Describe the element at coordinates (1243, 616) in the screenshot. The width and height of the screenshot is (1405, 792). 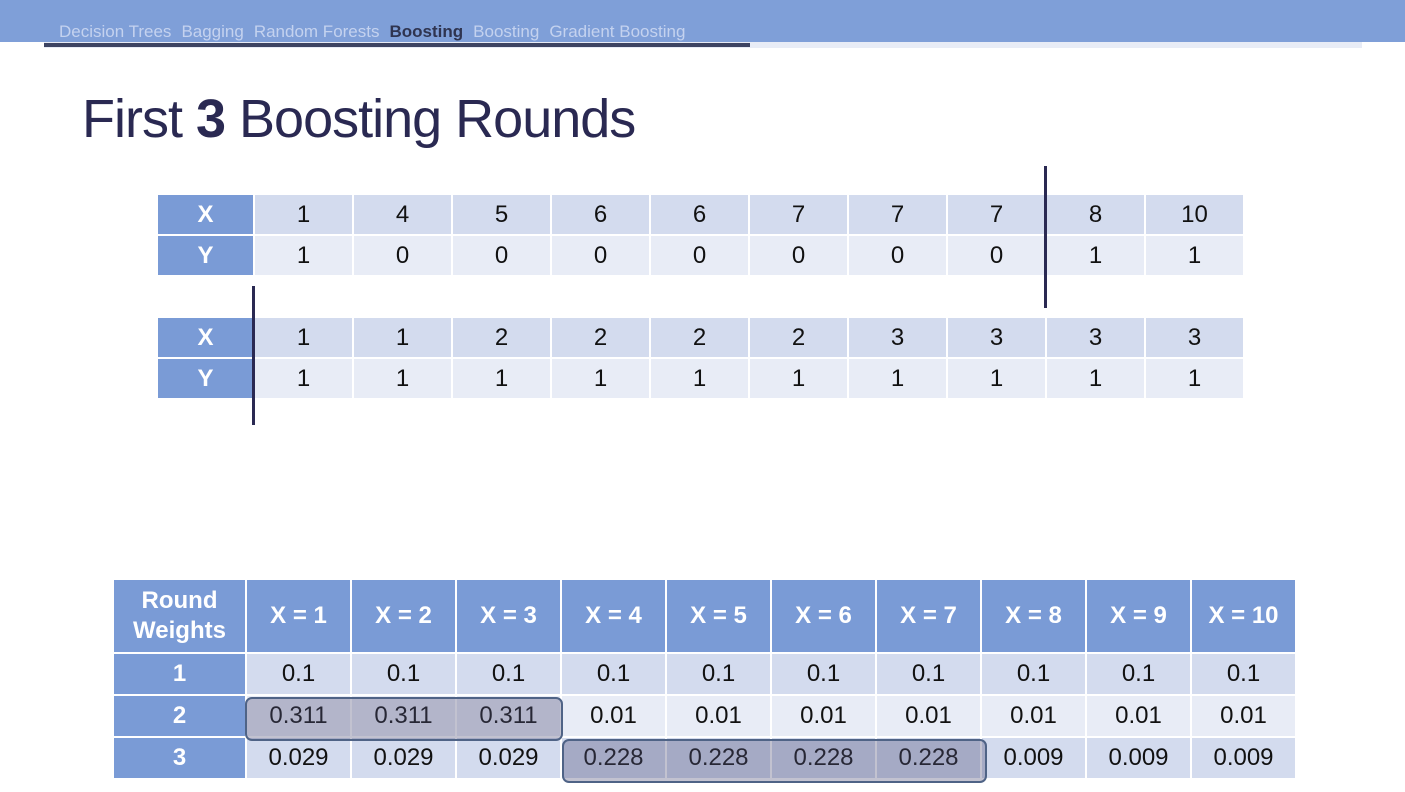
I see `column-header: X = 10` at that location.